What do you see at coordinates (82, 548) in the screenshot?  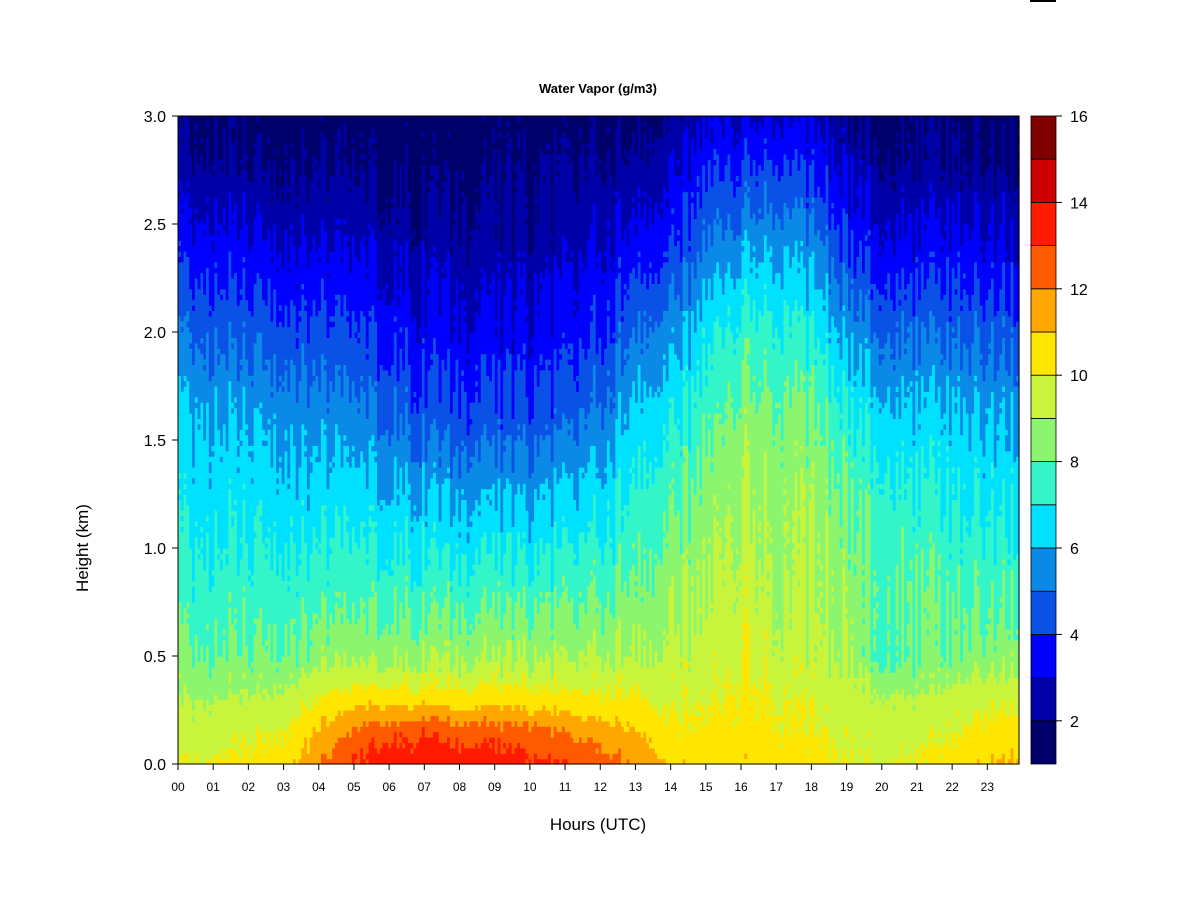 I see `y-axis-label: Height (km)` at bounding box center [82, 548].